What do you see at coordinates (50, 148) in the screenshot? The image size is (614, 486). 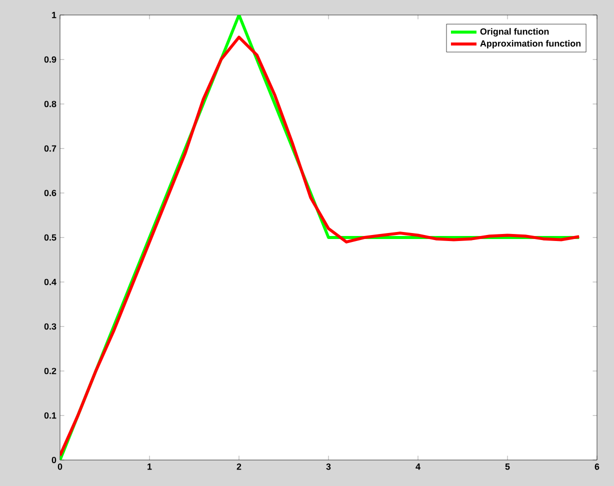 I see `y-tick-label: 0.7` at bounding box center [50, 148].